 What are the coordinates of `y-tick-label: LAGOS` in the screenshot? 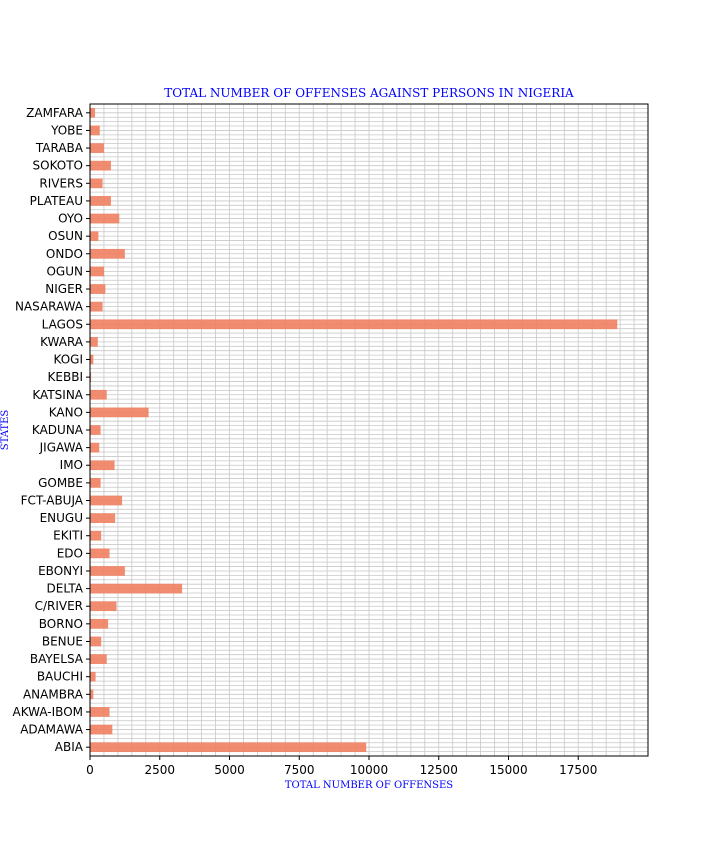 It's located at (62, 324).